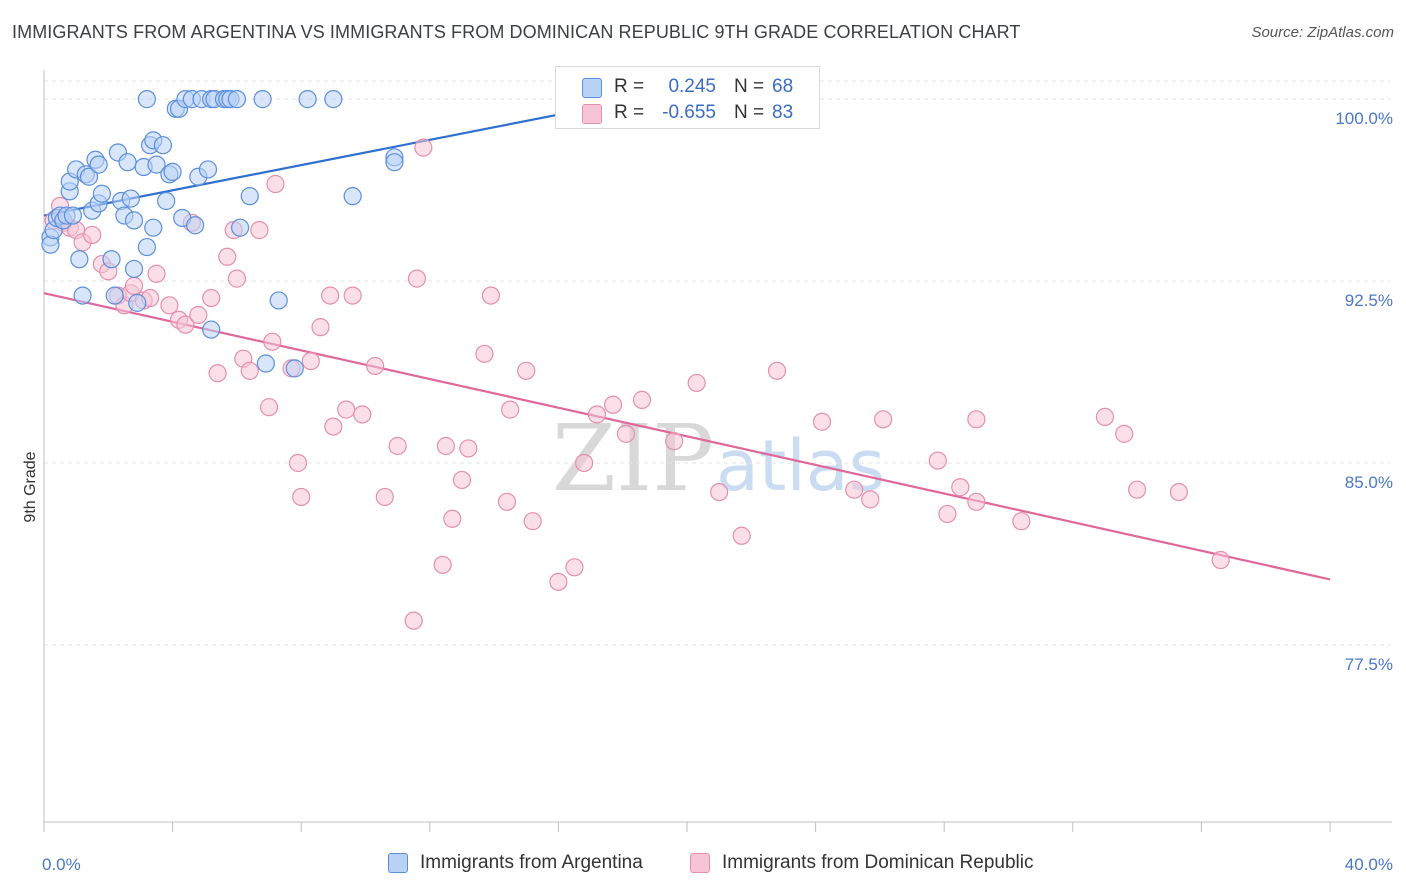  Describe the element at coordinates (1369, 300) in the screenshot. I see `y-tick-label: 92.5%` at that location.